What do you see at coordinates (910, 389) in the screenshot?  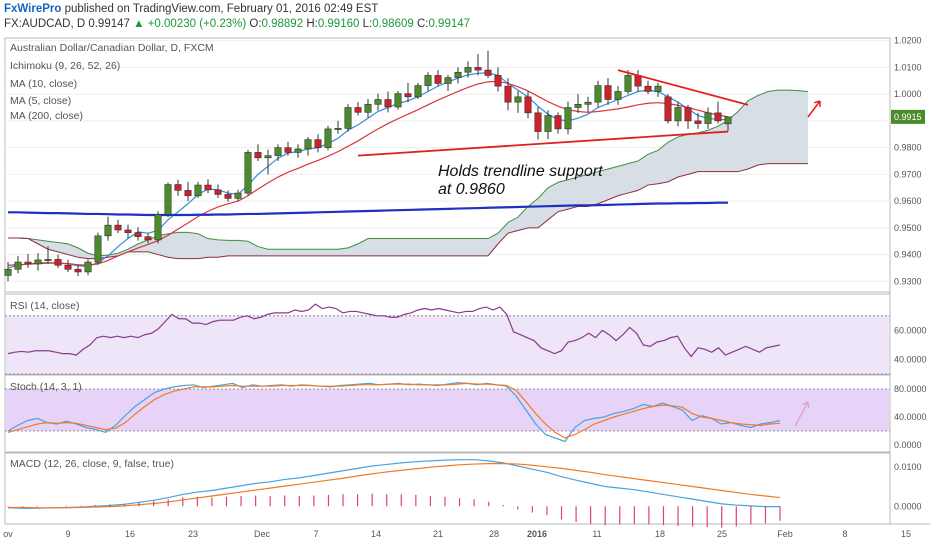 I see `stoch-tick-label: 80.0000` at bounding box center [910, 389].